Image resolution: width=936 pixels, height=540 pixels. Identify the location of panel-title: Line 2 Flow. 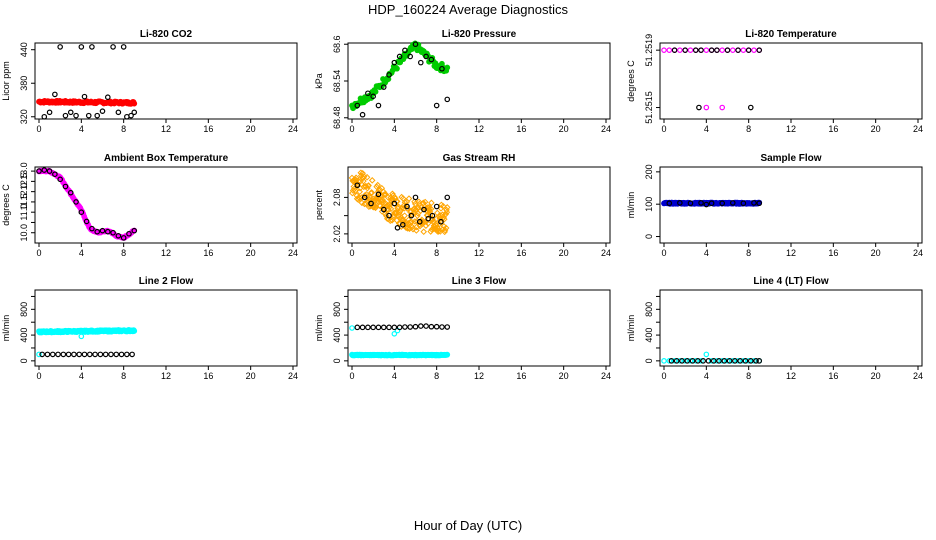
(166, 281).